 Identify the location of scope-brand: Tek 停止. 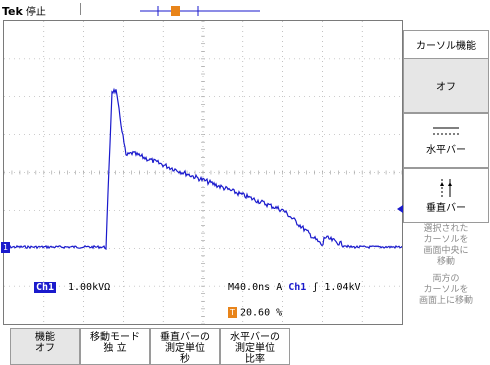
(24, 10).